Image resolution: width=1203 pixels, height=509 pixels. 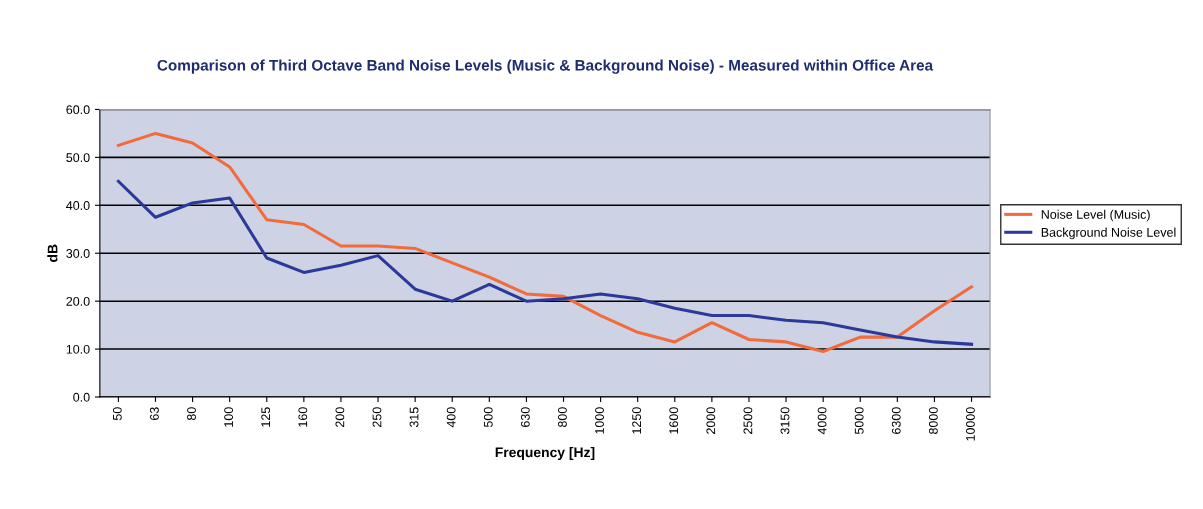 What do you see at coordinates (78, 158) in the screenshot?
I see `y-tick-label: 50.0` at bounding box center [78, 158].